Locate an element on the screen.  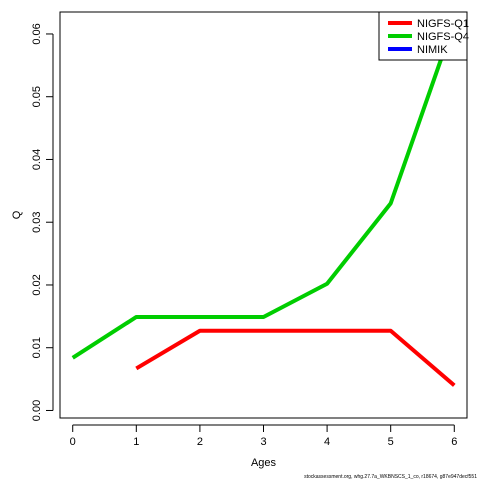
x-tick-label: 0 is located at coordinates (73, 442).